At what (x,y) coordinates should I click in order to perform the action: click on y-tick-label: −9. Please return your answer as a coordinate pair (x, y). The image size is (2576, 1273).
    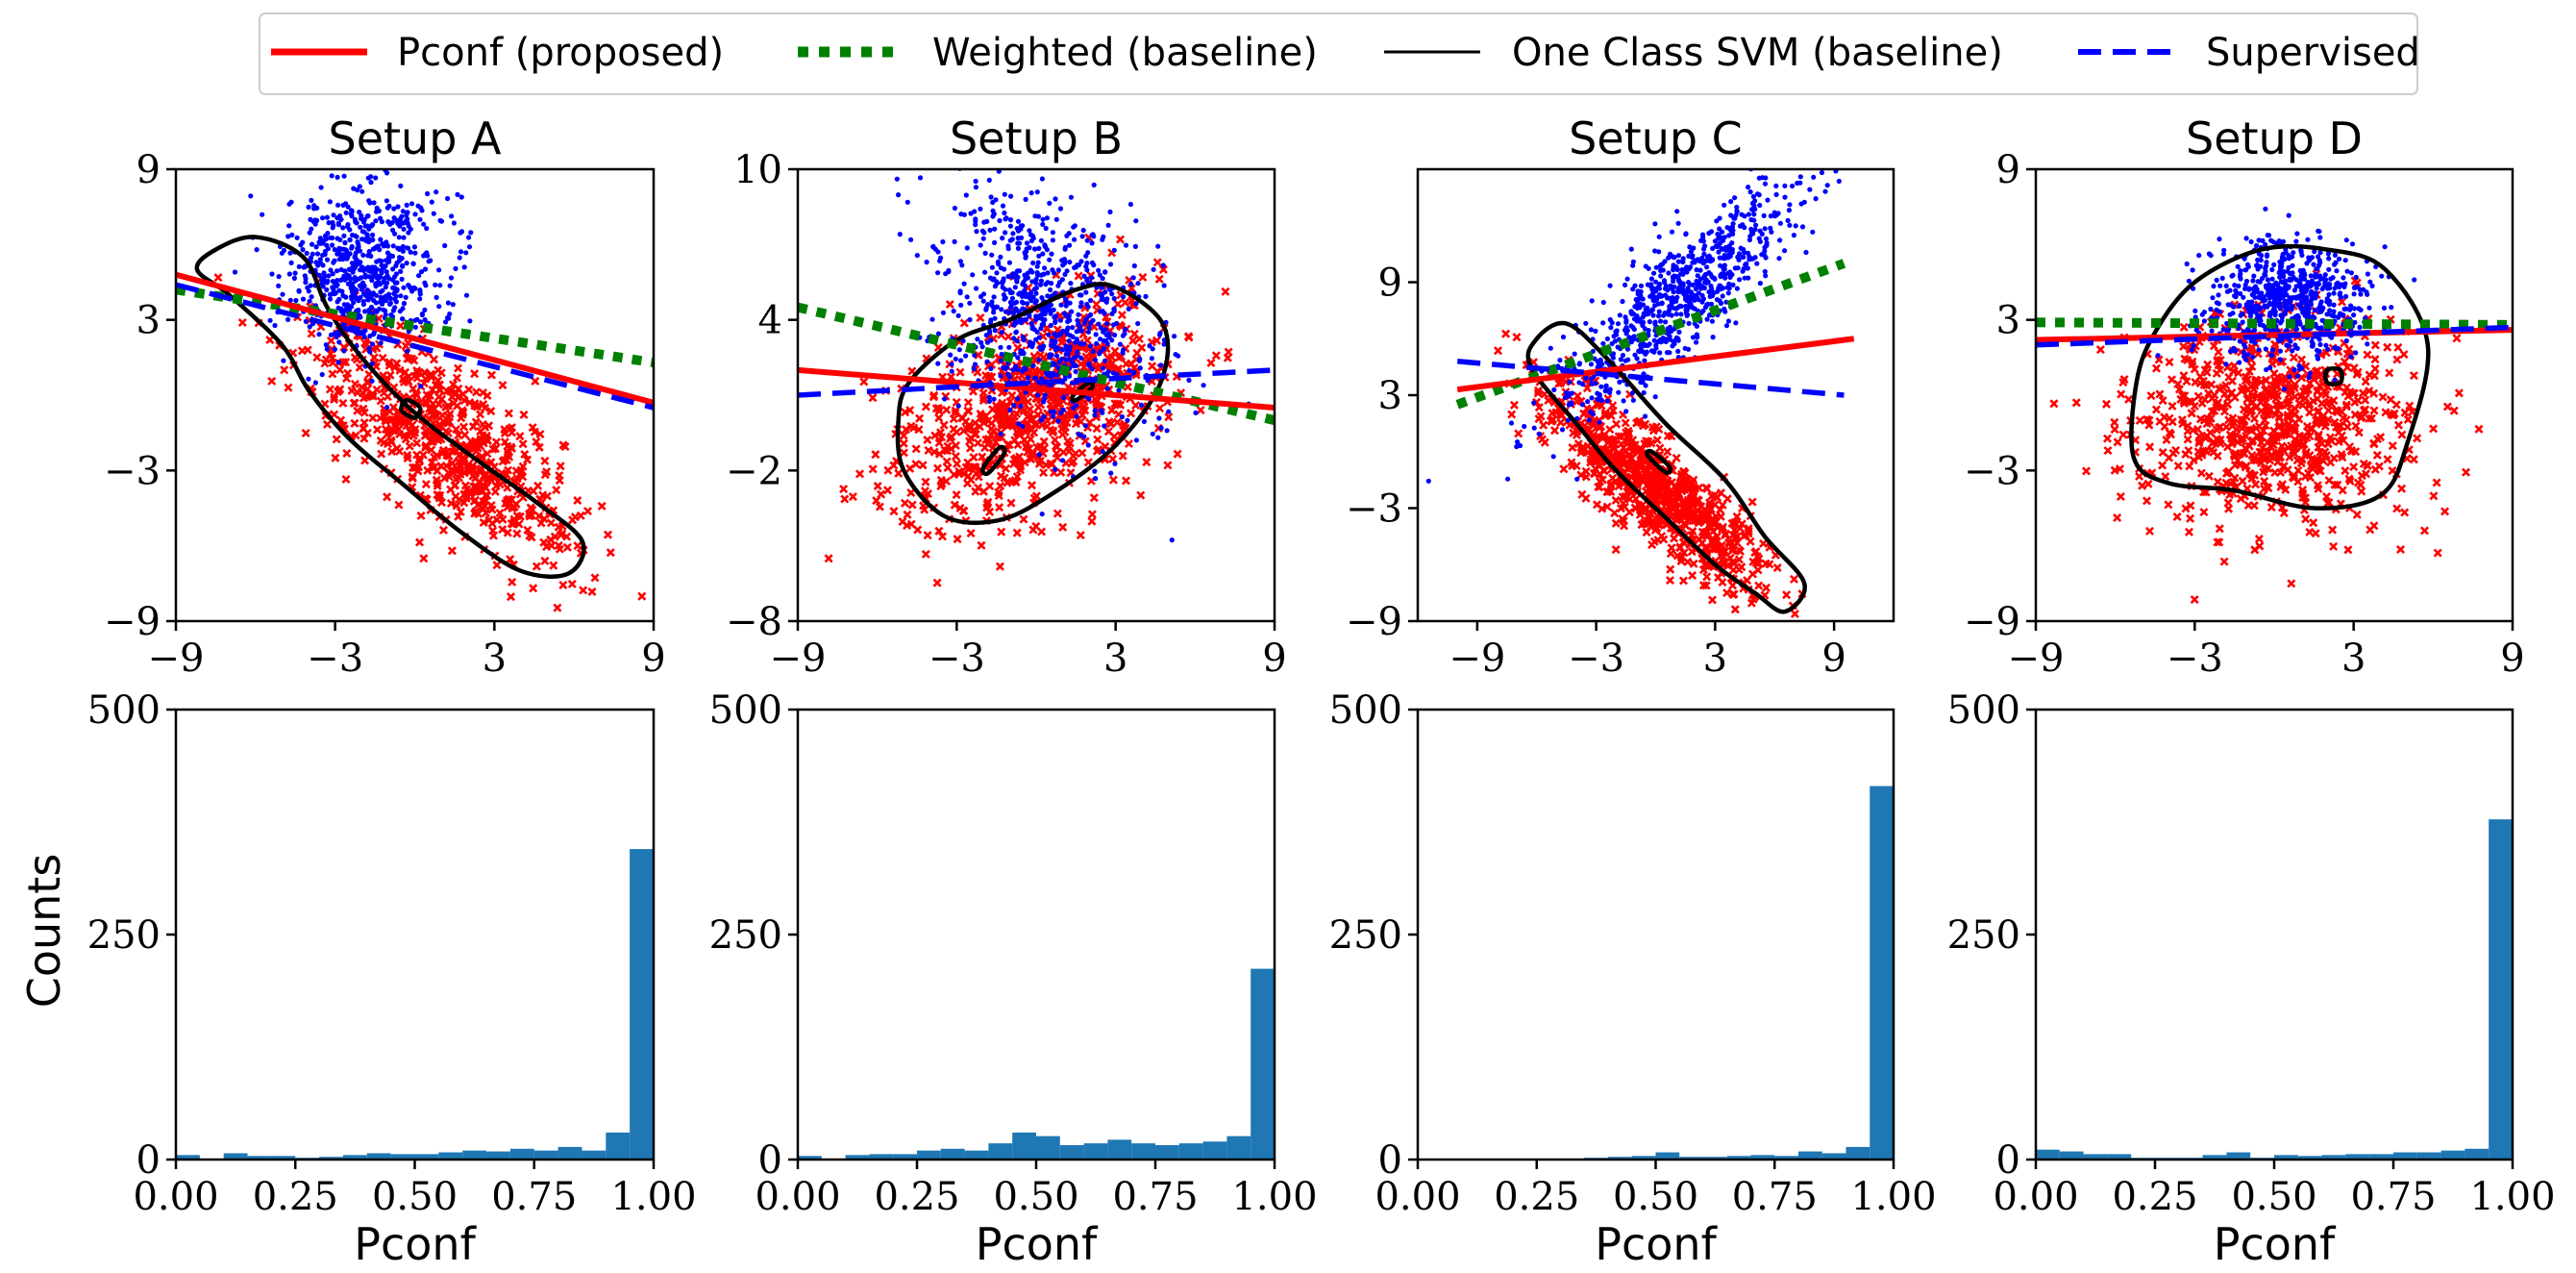
    Looking at the image, I should click on (132, 622).